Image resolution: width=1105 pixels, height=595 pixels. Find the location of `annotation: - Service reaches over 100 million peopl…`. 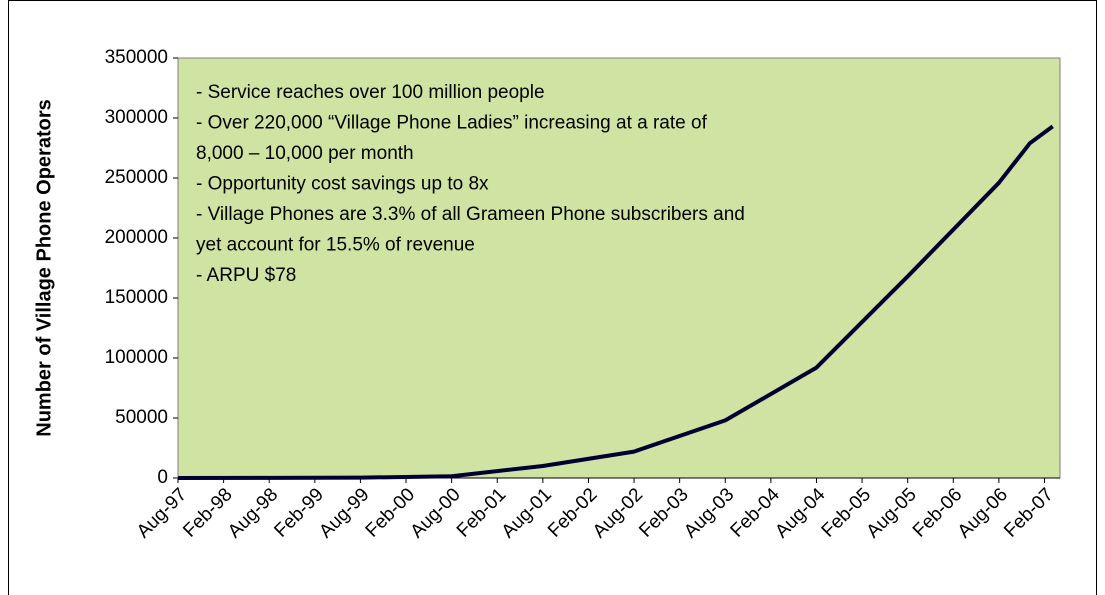

annotation: - Service reaches over 100 million peopl… is located at coordinates (370, 92).